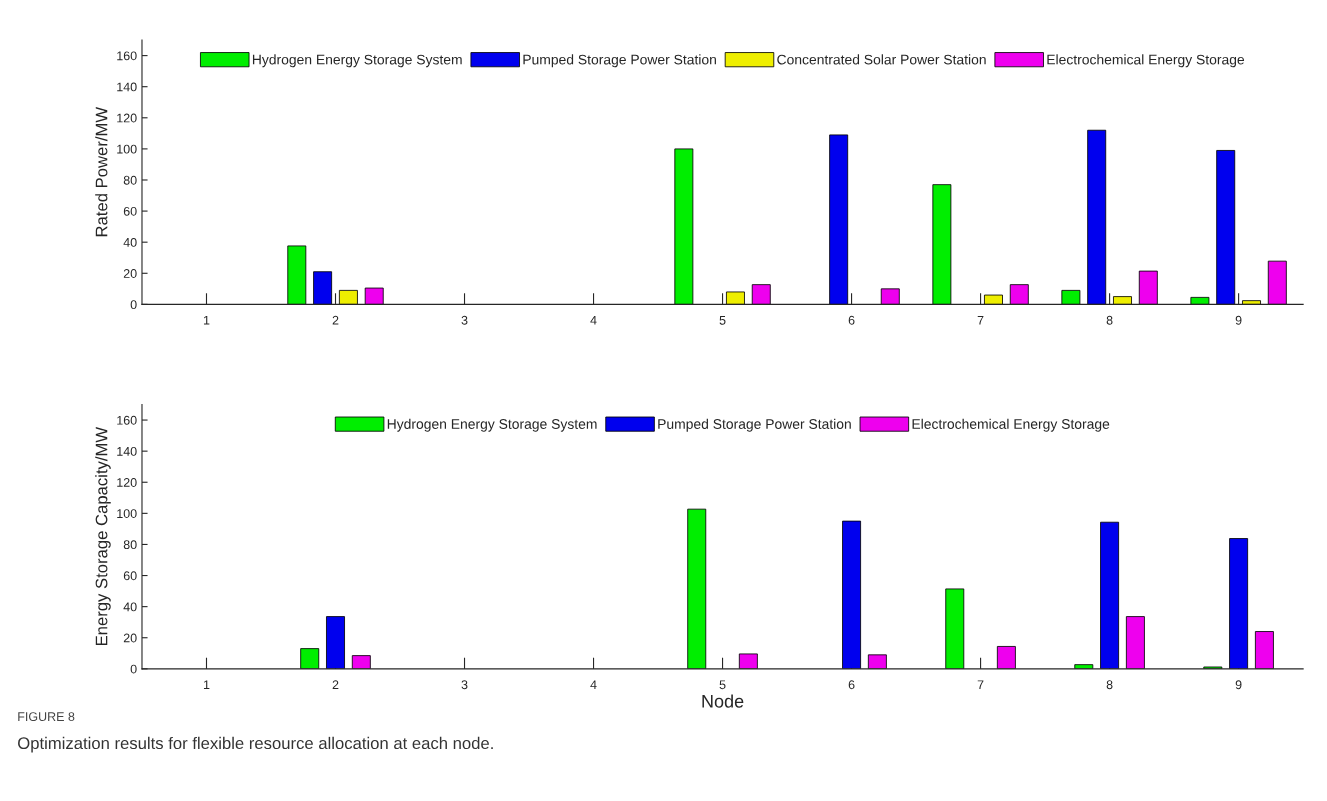 This screenshot has height=801, width=1327. Describe the element at coordinates (881, 59) in the screenshot. I see `legend-label: Concentrated Solar Power Station` at that location.